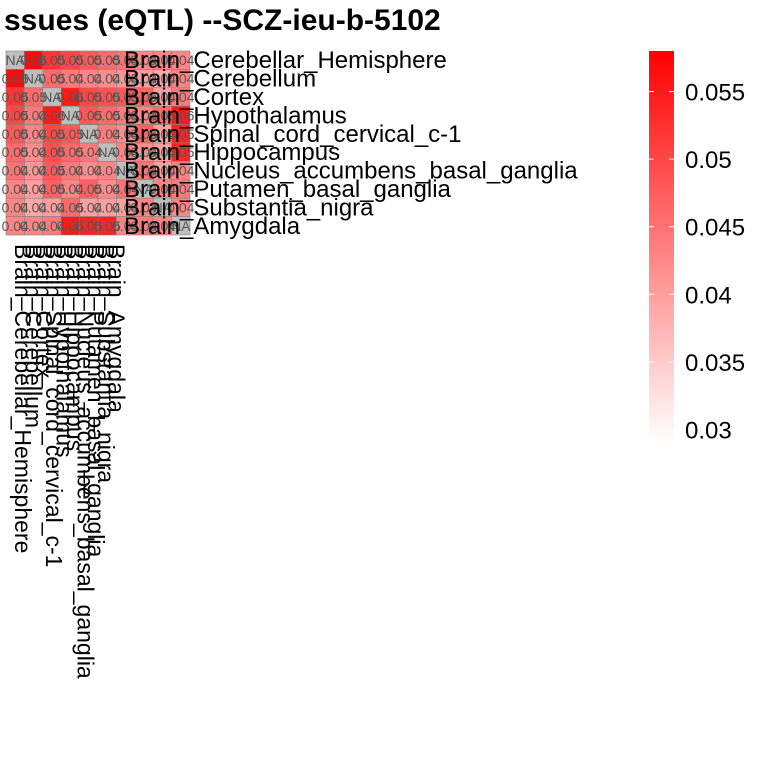 This screenshot has width=768, height=773. I want to click on column-label: Brain_Nucleus_accumbens_basal_ganglia, so click(85, 461).